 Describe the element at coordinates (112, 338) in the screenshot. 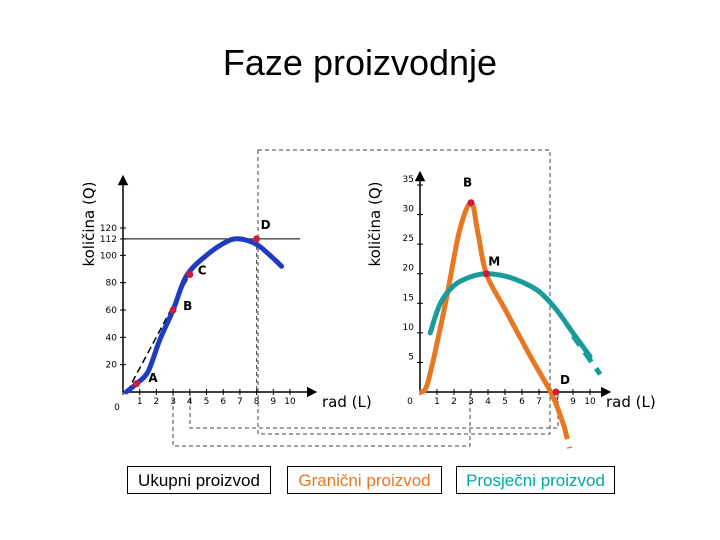

I see `left-y-tick-label: 40` at that location.